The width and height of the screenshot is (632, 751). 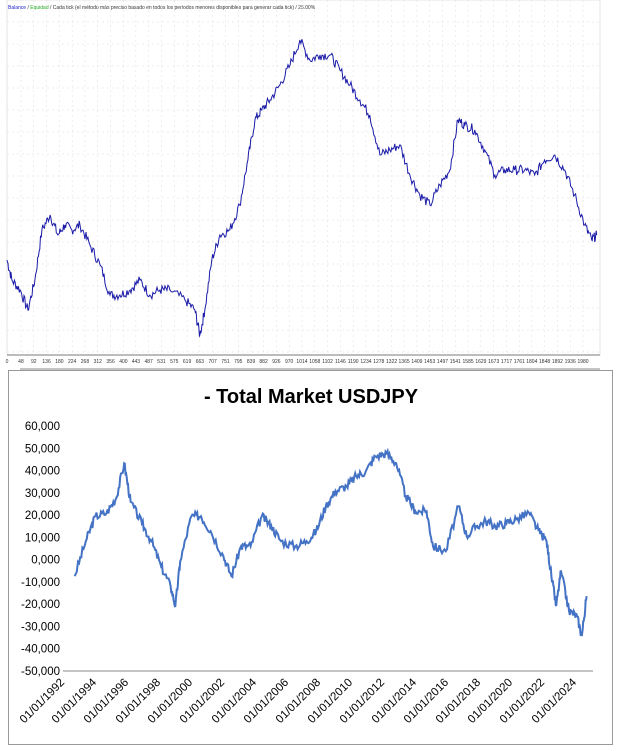 What do you see at coordinates (238, 362) in the screenshot?
I see `x-tick-label: 795` at bounding box center [238, 362].